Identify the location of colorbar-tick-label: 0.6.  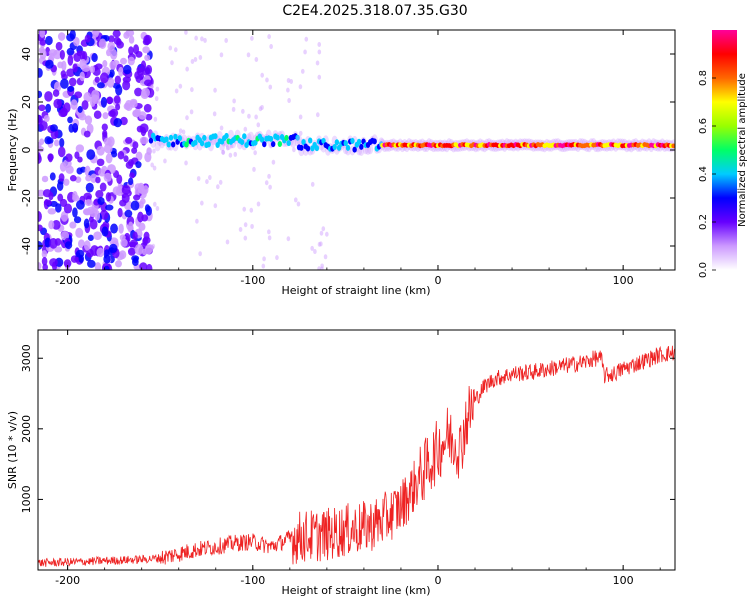
(703, 126).